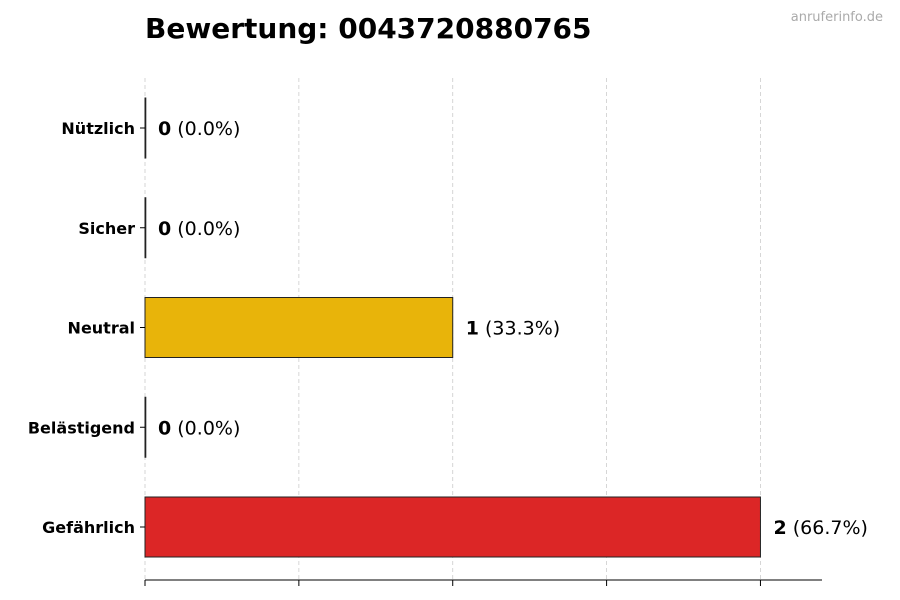 This screenshot has height=600, width=900. I want to click on category-label: Neutral, so click(101, 328).